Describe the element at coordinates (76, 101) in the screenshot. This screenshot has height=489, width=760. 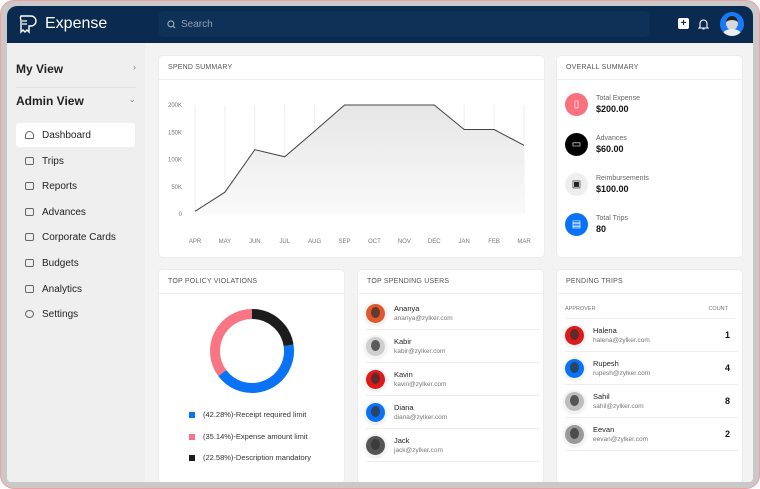
I see `admin-view-toggle: Admin View ⌄` at that location.